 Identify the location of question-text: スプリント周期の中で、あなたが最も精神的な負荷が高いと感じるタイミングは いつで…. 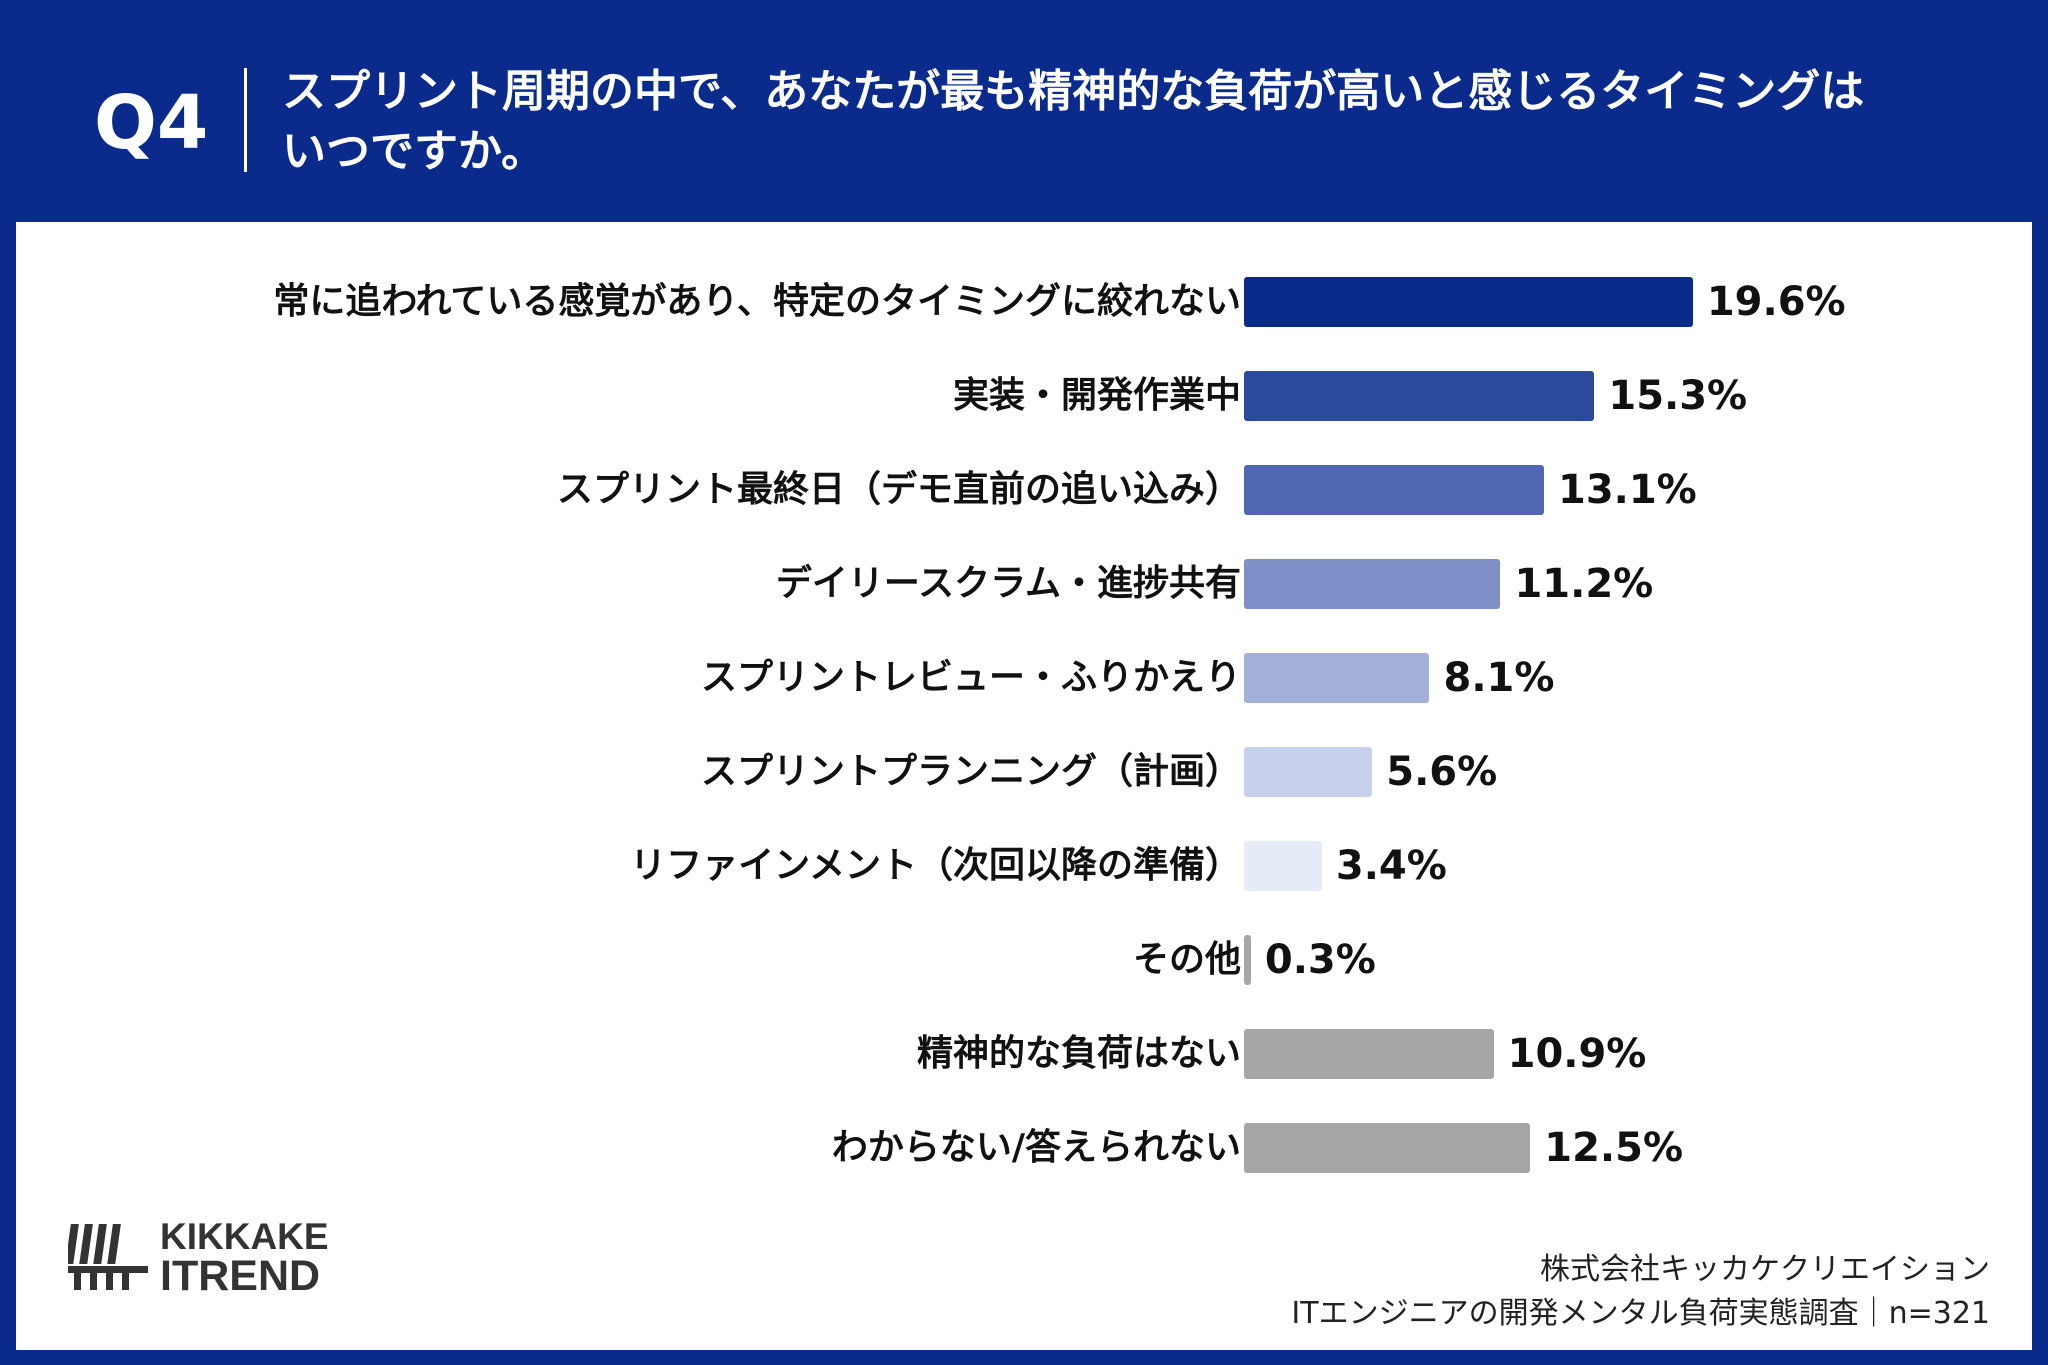
(1092, 122).